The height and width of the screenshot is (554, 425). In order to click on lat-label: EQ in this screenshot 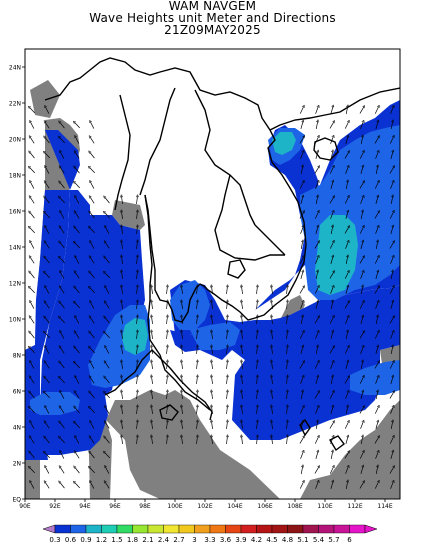, I will do `click(16, 500)`.